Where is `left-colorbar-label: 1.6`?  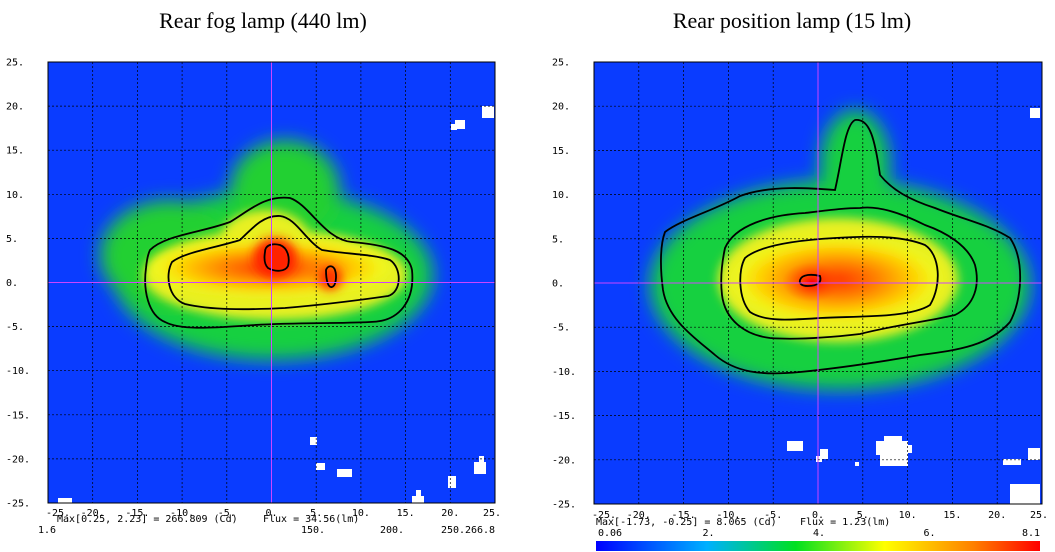
left-colorbar-label: 1.6 is located at coordinates (47, 530).